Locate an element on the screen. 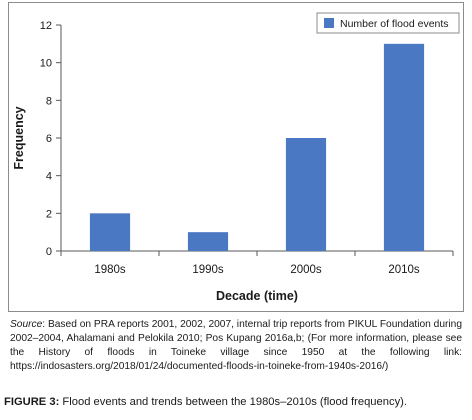 The height and width of the screenshot is (420, 472). caption-lead: FIGURE 3: is located at coordinates (32, 402).